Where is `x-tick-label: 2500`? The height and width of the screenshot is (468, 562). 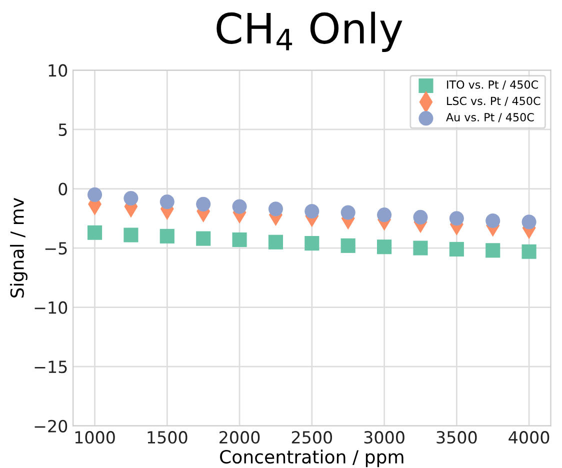 x-tick-label: 2500 is located at coordinates (312, 437).